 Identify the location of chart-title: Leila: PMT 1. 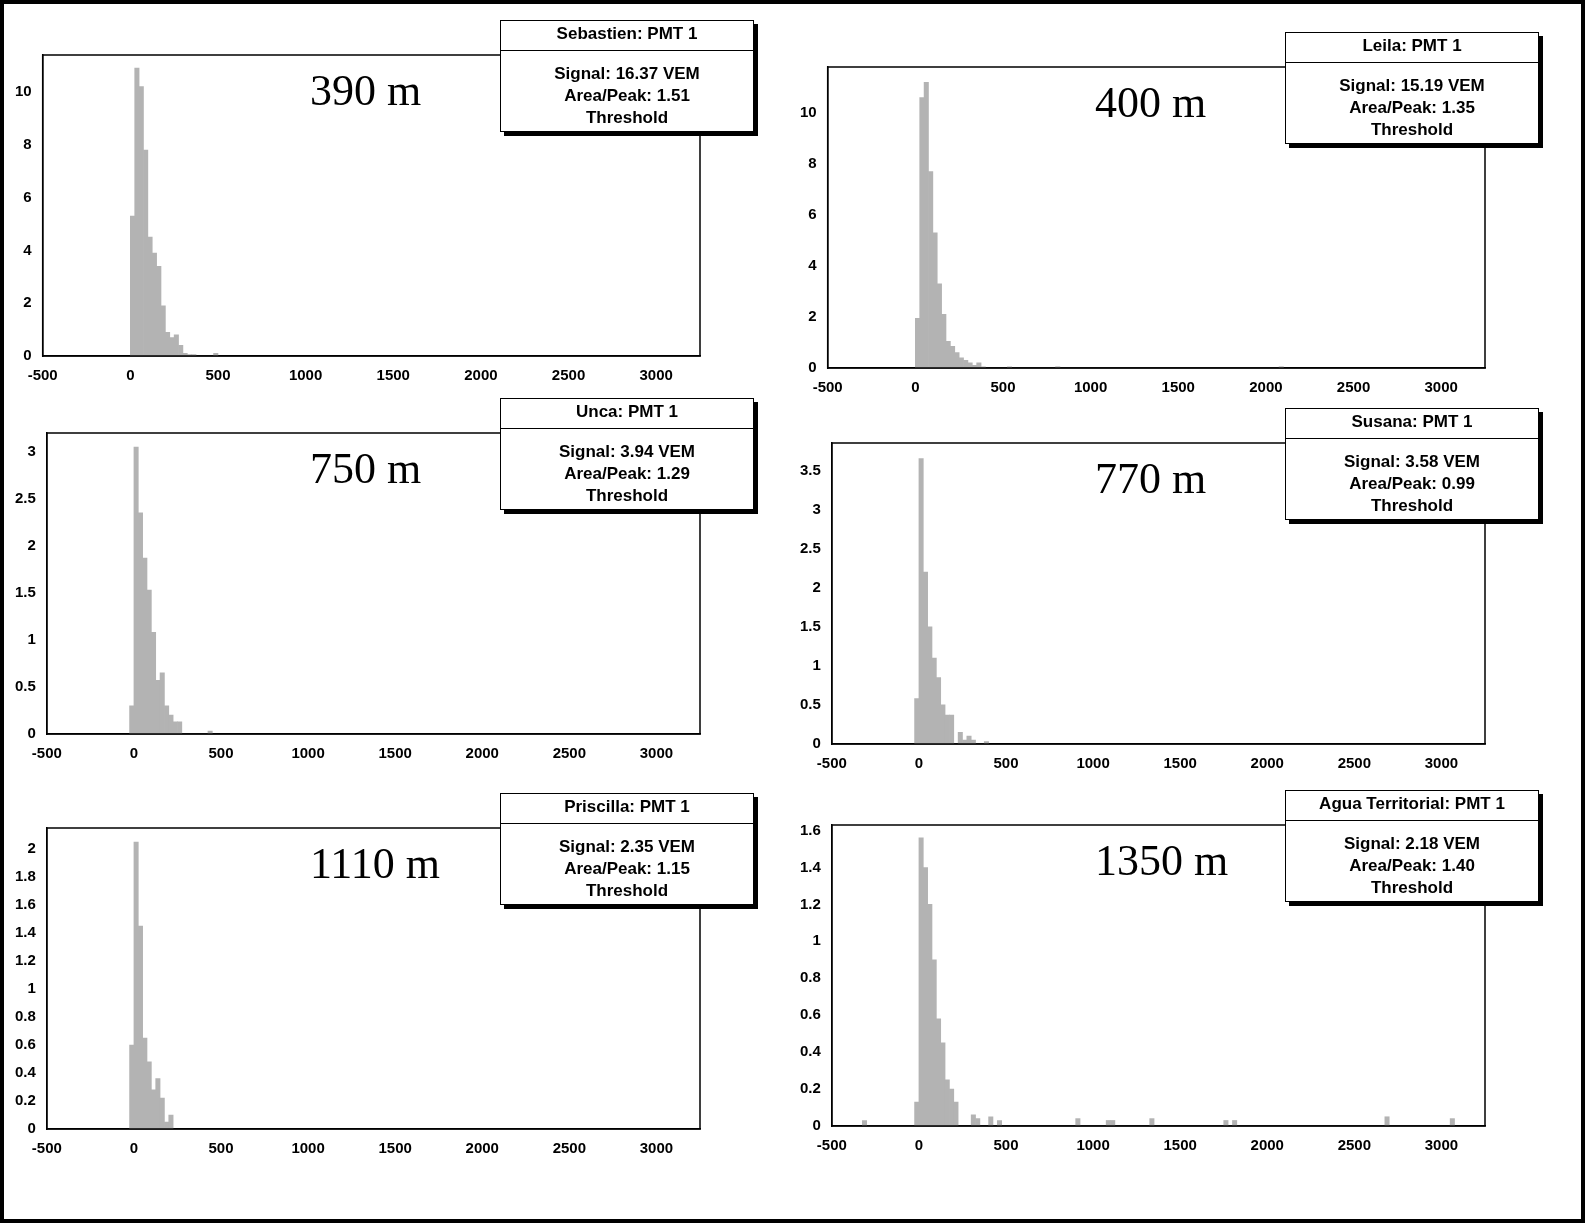
(1412, 48).